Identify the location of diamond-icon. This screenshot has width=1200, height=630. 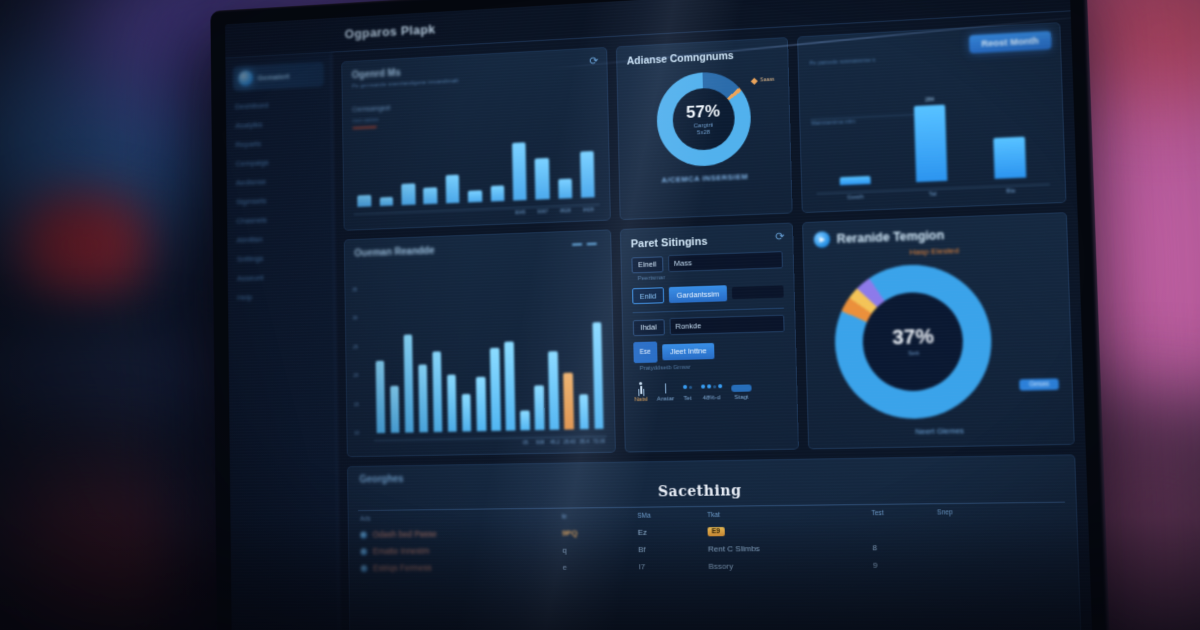
(755, 81).